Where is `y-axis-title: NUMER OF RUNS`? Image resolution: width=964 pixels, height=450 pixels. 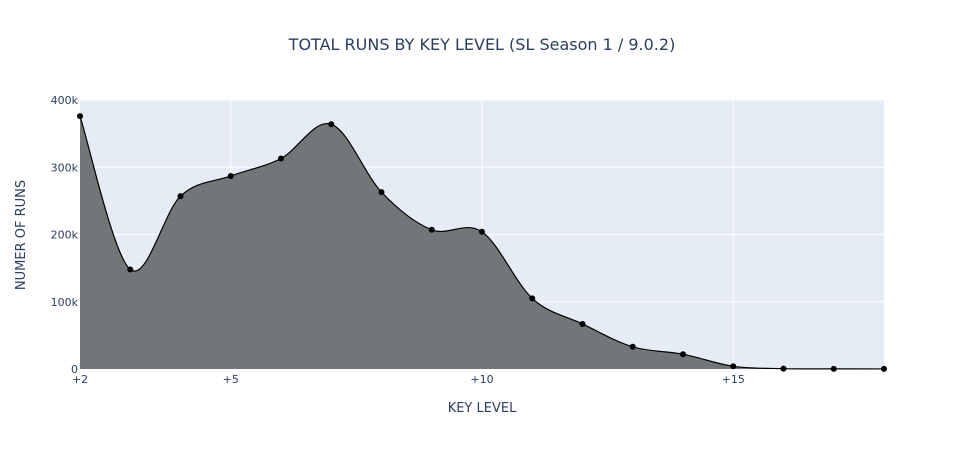
y-axis-title: NUMER OF RUNS is located at coordinates (21, 235).